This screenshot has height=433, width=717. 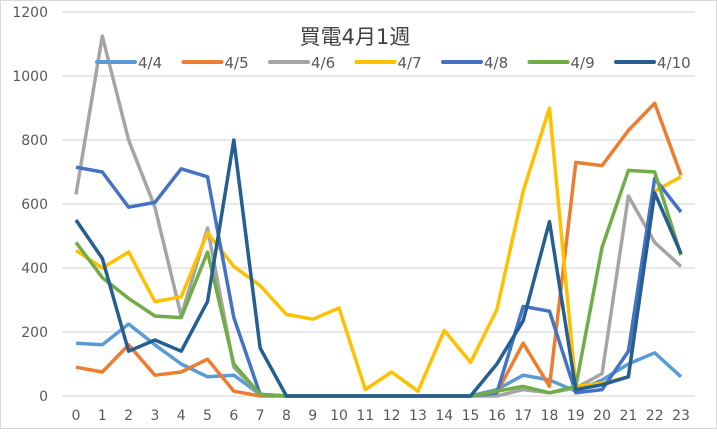 I want to click on x-tick-label: 9, so click(x=312, y=416).